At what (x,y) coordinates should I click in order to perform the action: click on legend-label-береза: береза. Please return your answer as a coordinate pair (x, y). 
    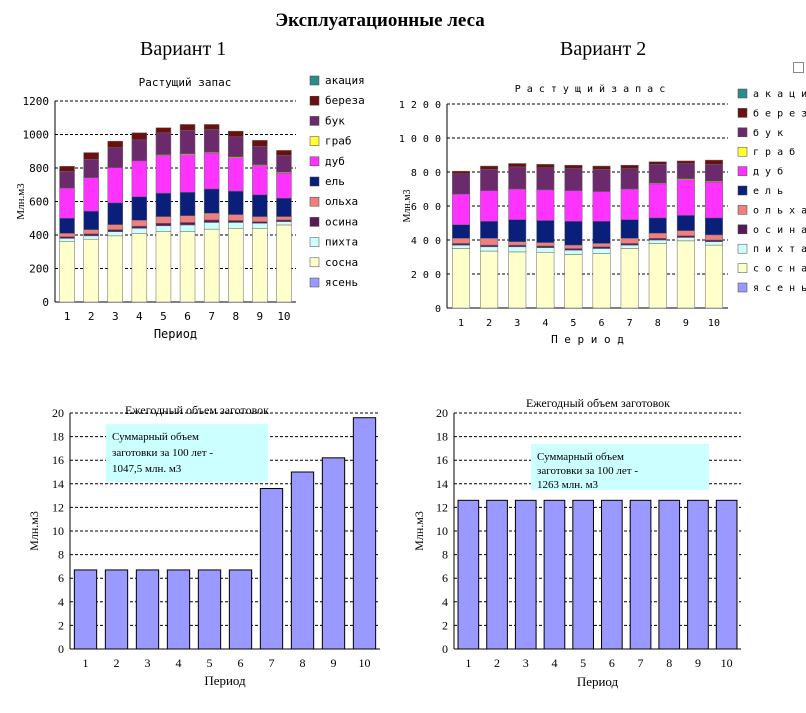
    Looking at the image, I should click on (345, 100).